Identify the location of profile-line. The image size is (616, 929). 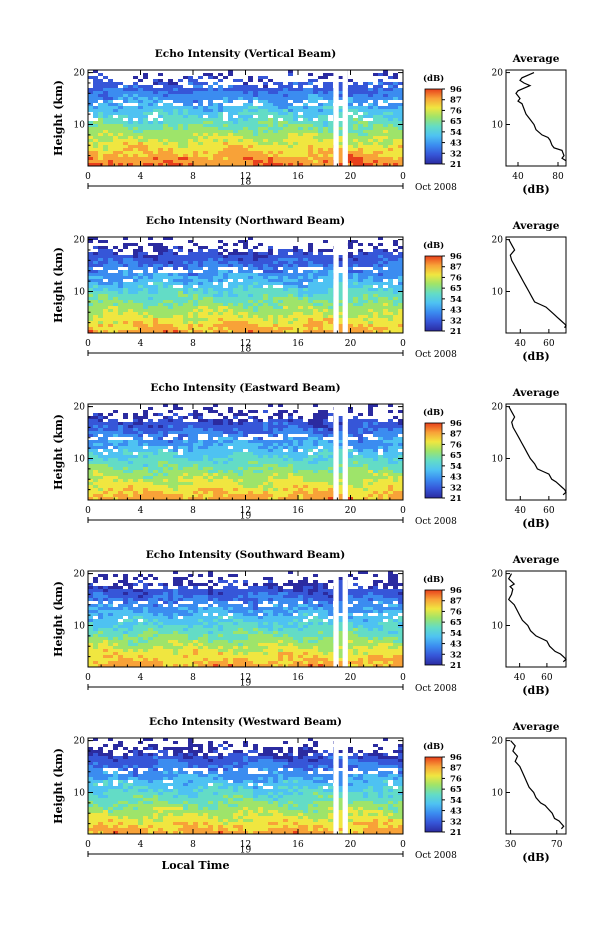
(537, 284).